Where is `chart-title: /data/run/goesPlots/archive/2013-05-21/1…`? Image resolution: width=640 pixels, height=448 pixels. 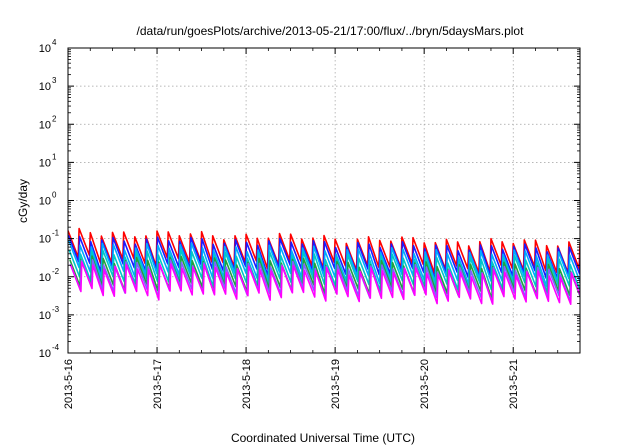 chart-title: /data/run/goesPlots/archive/2013-05-21/1… is located at coordinates (331, 31).